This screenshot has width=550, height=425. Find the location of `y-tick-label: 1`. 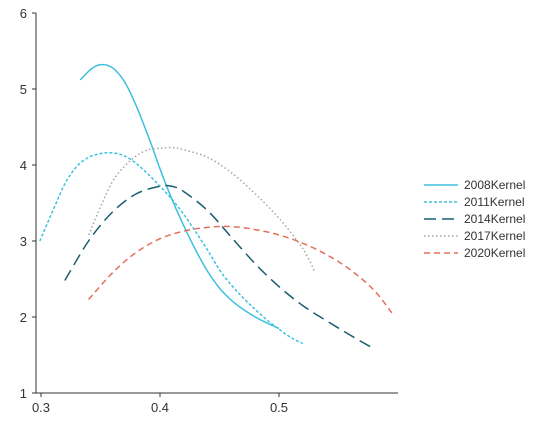

y-tick-label: 1 is located at coordinates (23, 393).